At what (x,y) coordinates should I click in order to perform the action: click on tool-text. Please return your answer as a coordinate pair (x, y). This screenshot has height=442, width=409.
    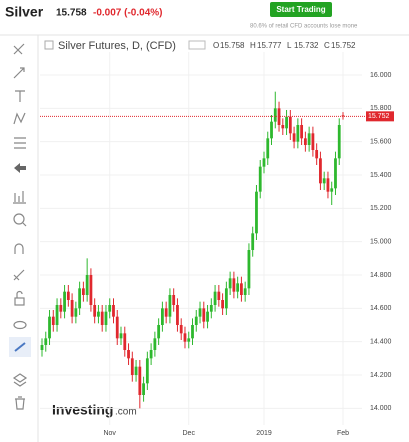
    Looking at the image, I should click on (20, 96).